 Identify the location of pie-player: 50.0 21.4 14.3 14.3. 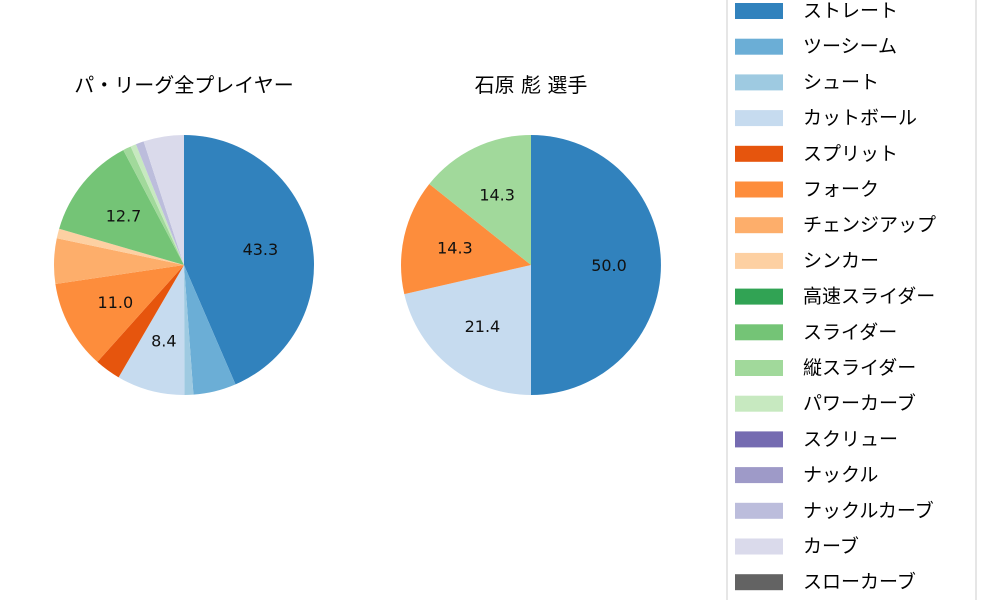
(530, 265).